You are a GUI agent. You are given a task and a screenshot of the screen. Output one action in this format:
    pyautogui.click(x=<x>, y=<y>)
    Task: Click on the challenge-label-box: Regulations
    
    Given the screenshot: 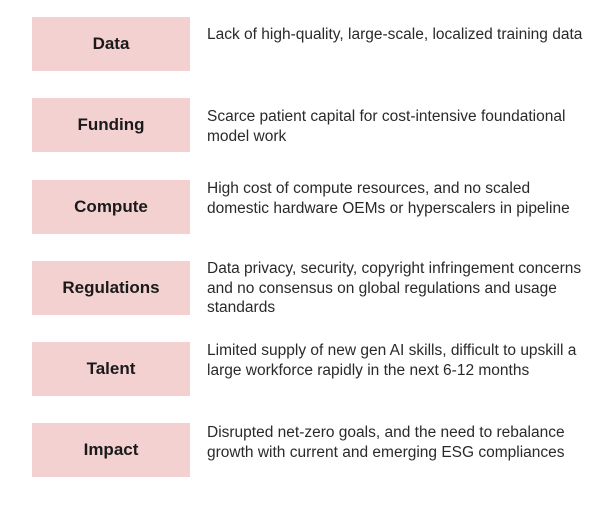 What is the action you would take?
    pyautogui.click(x=111, y=288)
    